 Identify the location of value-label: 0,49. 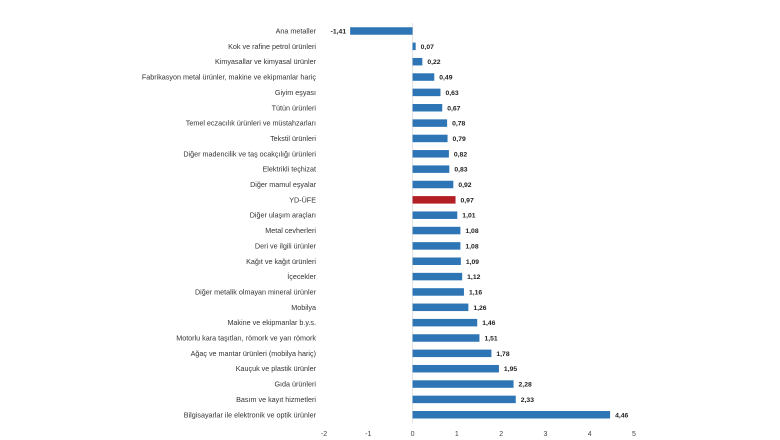
(445, 78).